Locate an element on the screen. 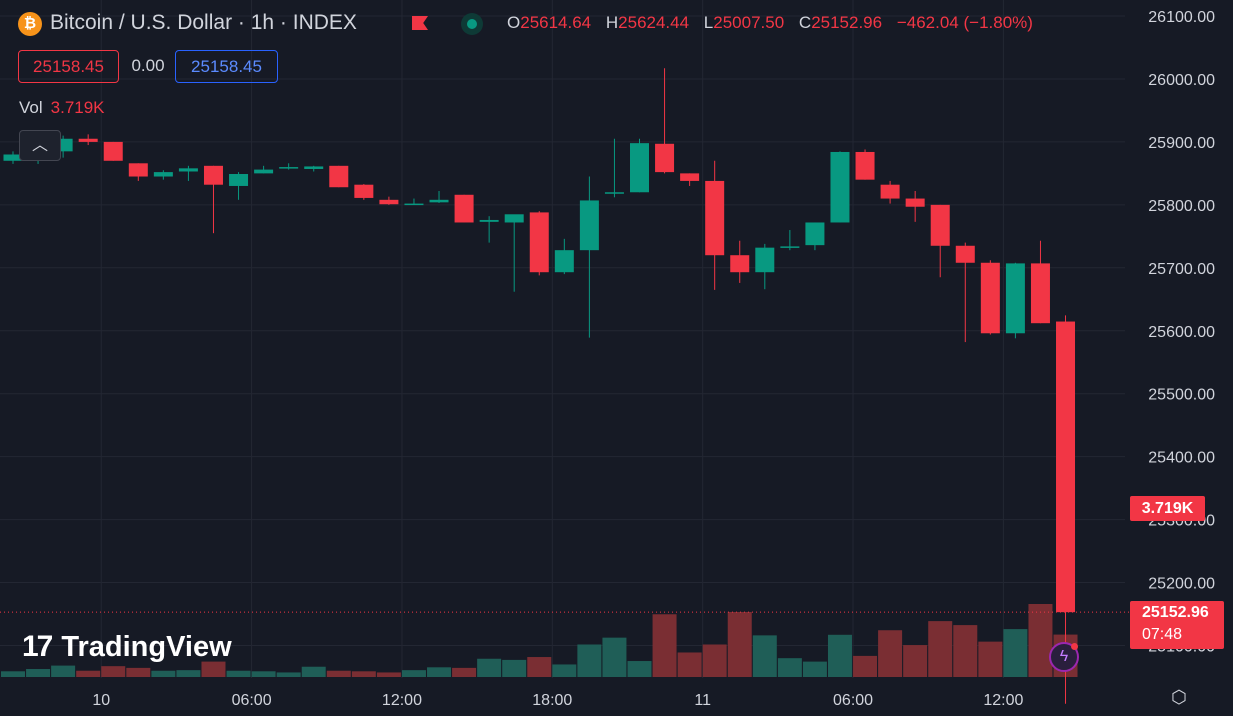 Image resolution: width=1233 pixels, height=716 pixels. ohlc-open-key: O is located at coordinates (514, 22).